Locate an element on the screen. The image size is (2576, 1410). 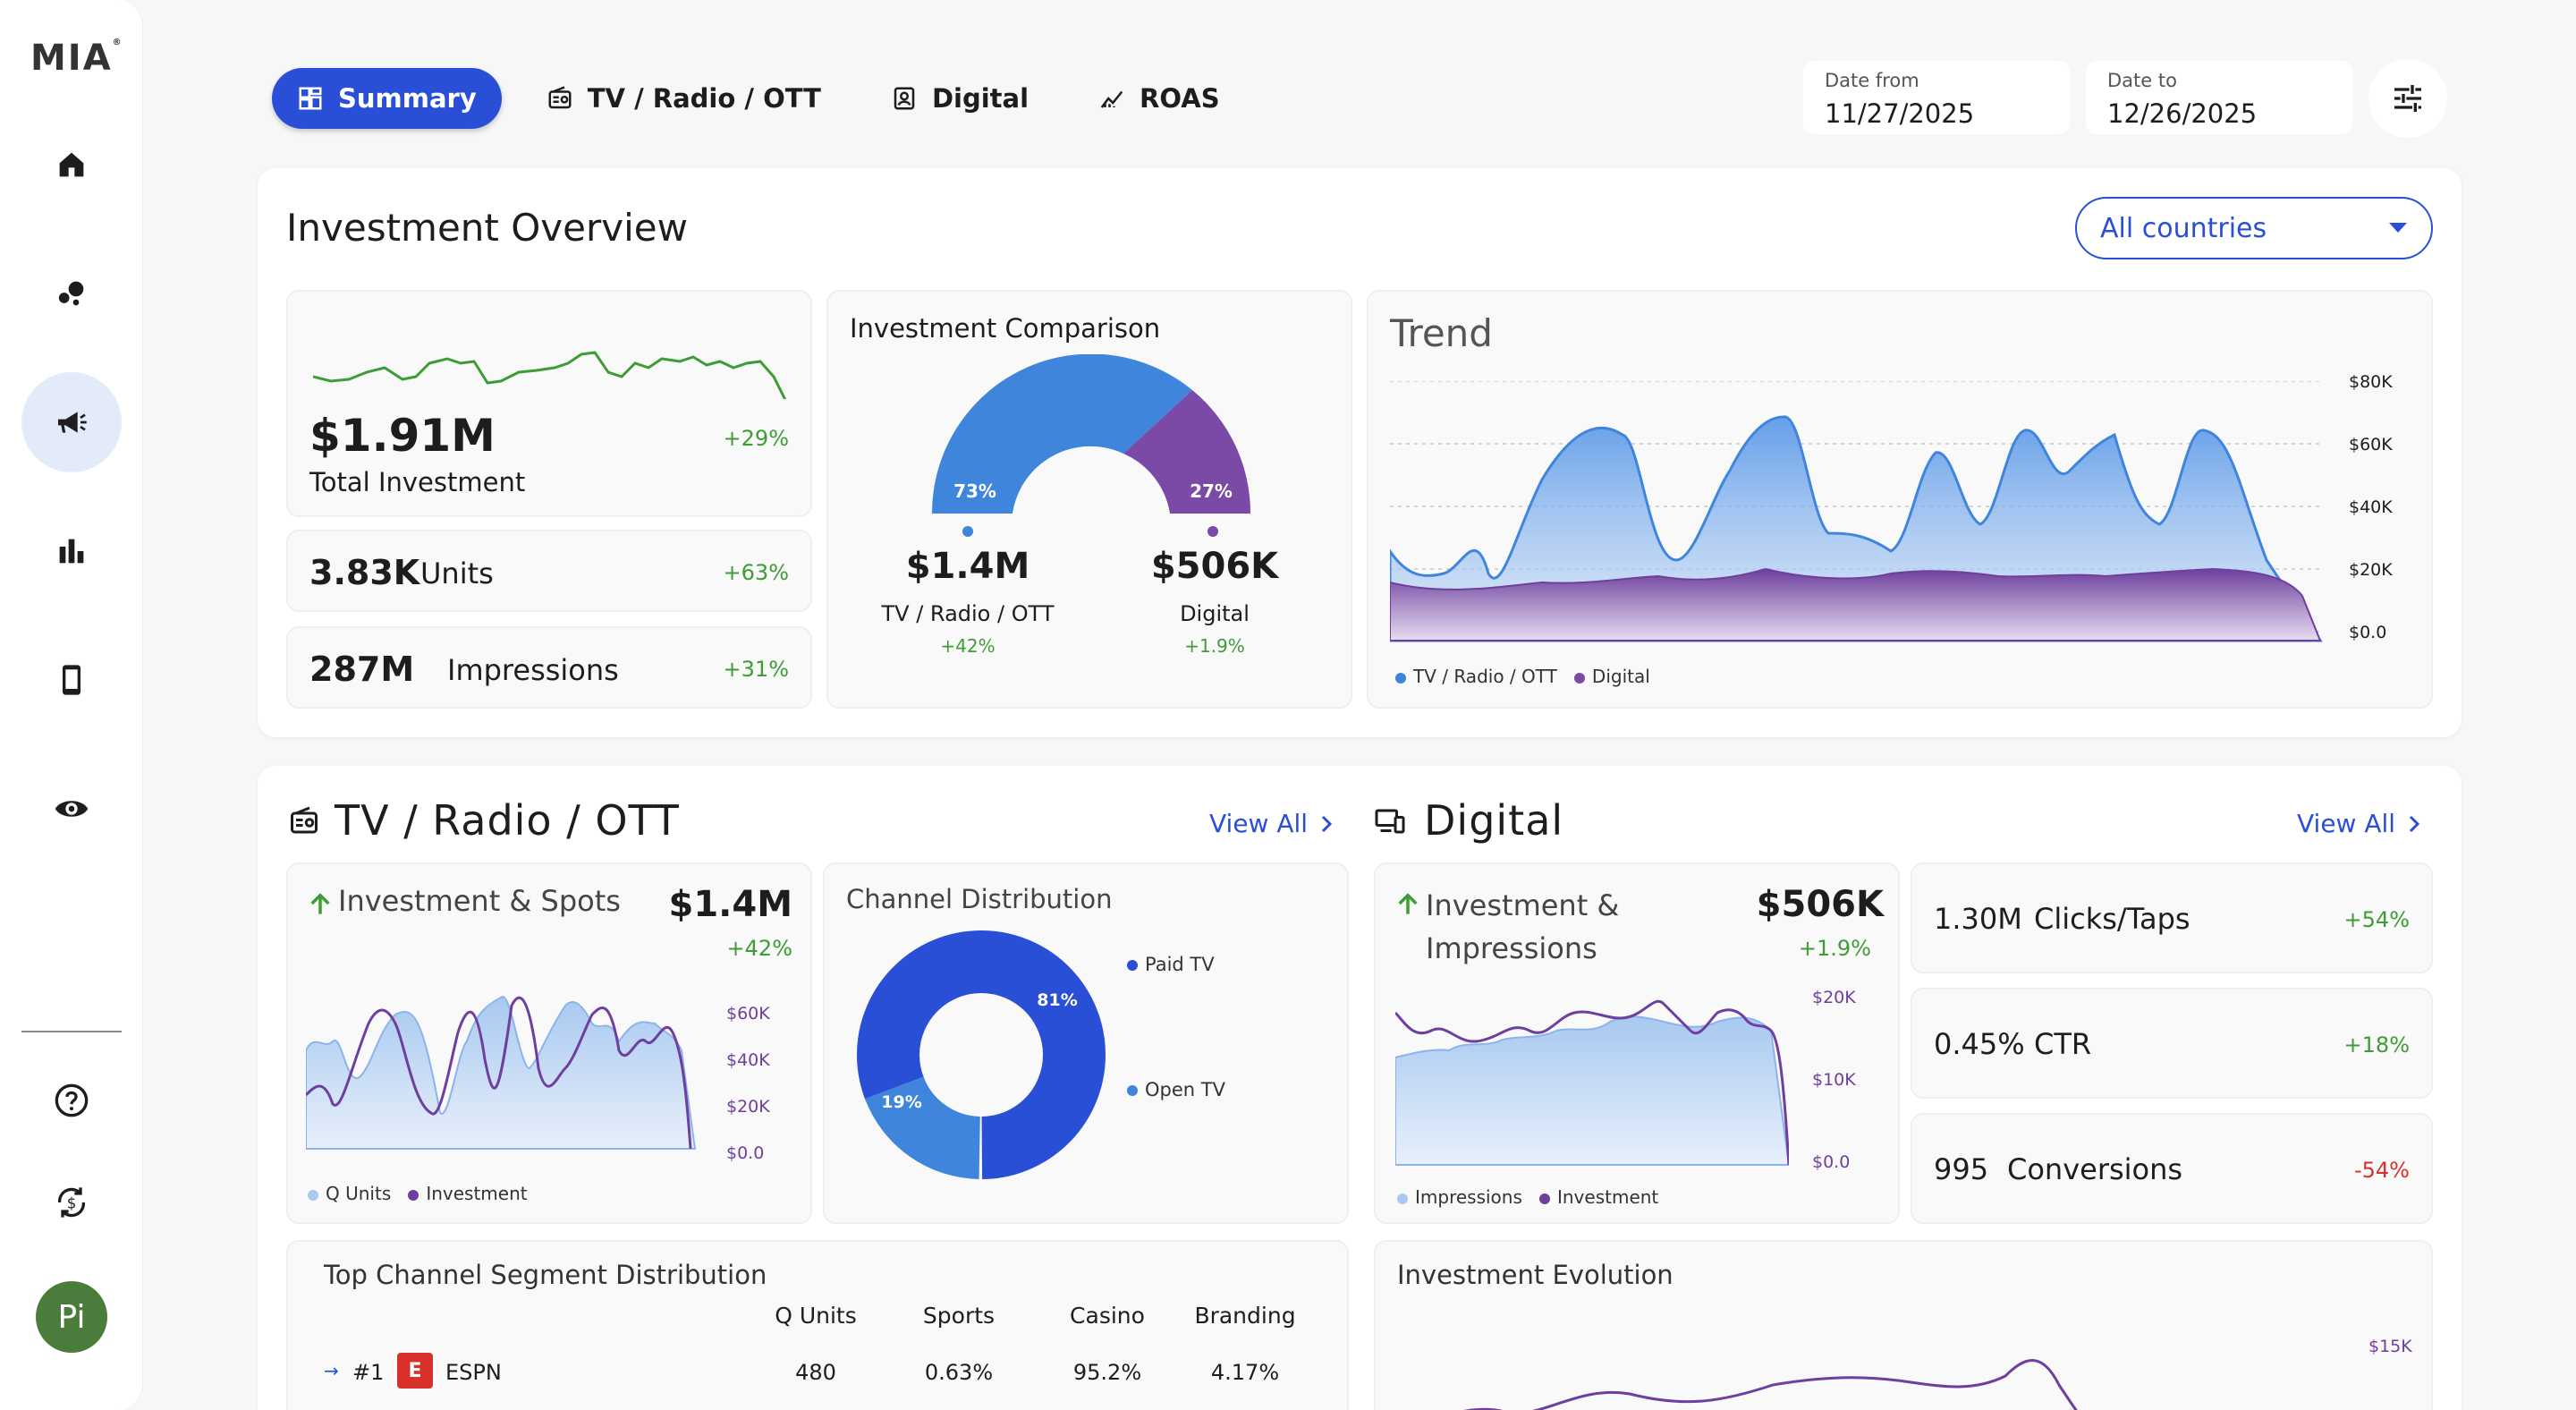
sidebar: MIA® $ Pi is located at coordinates (71, 705).